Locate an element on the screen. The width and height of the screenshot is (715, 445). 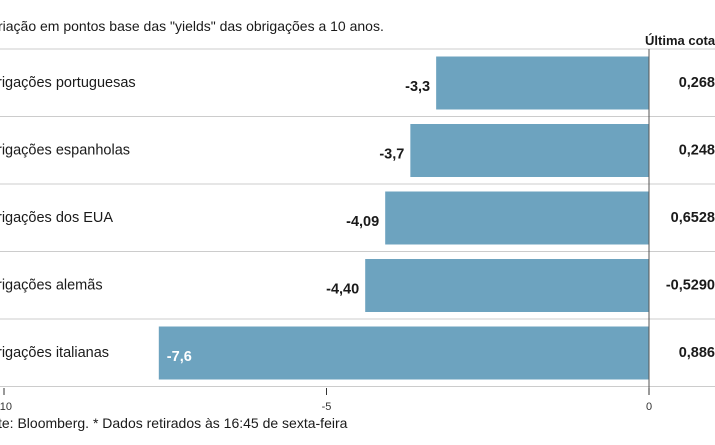
category-label: rigações italianas is located at coordinates (54, 353).